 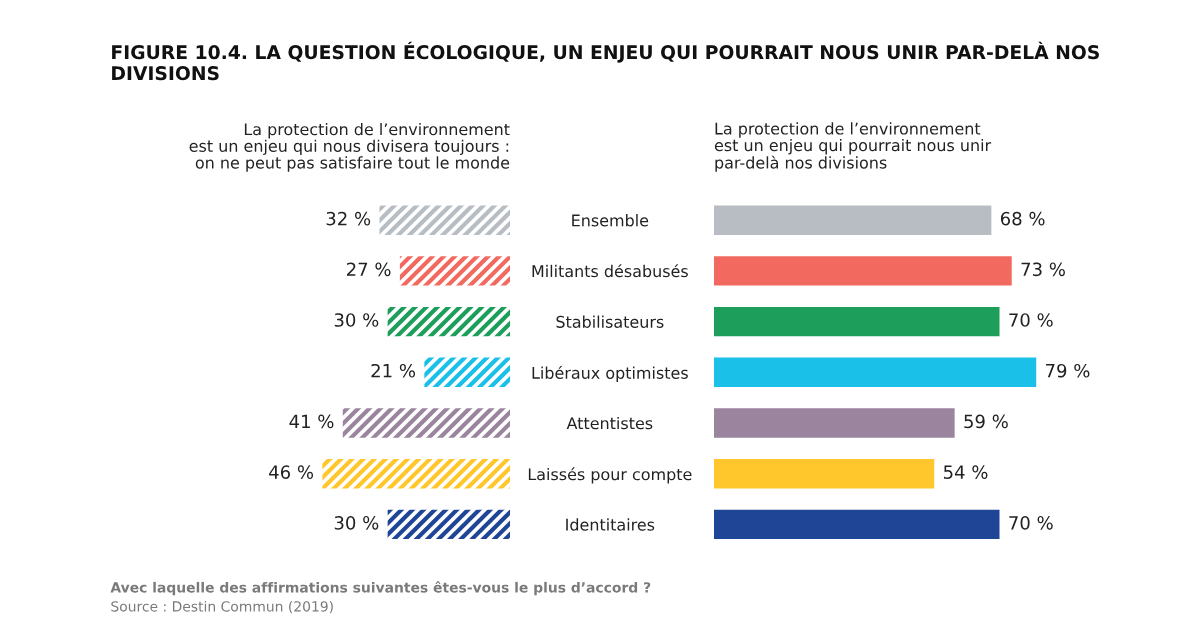 I want to click on y-tick-label: Militants désabusés, so click(x=610, y=271).